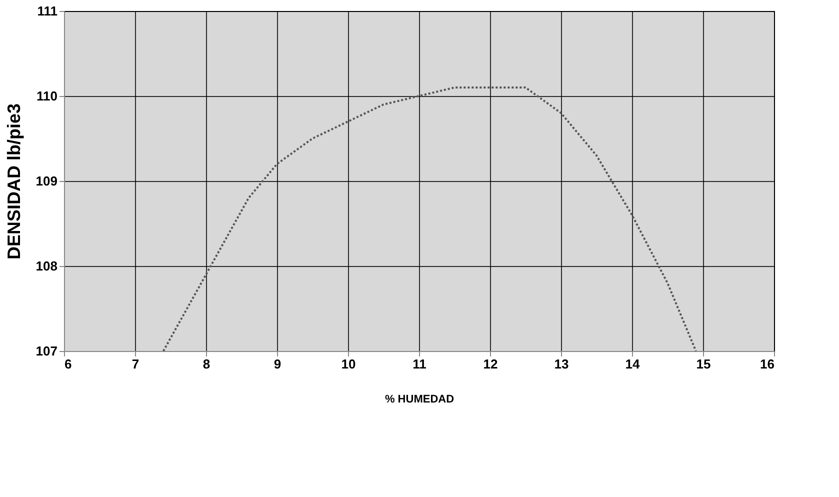  Describe the element at coordinates (47, 11) in the screenshot. I see `y-tick-label: 111` at that location.